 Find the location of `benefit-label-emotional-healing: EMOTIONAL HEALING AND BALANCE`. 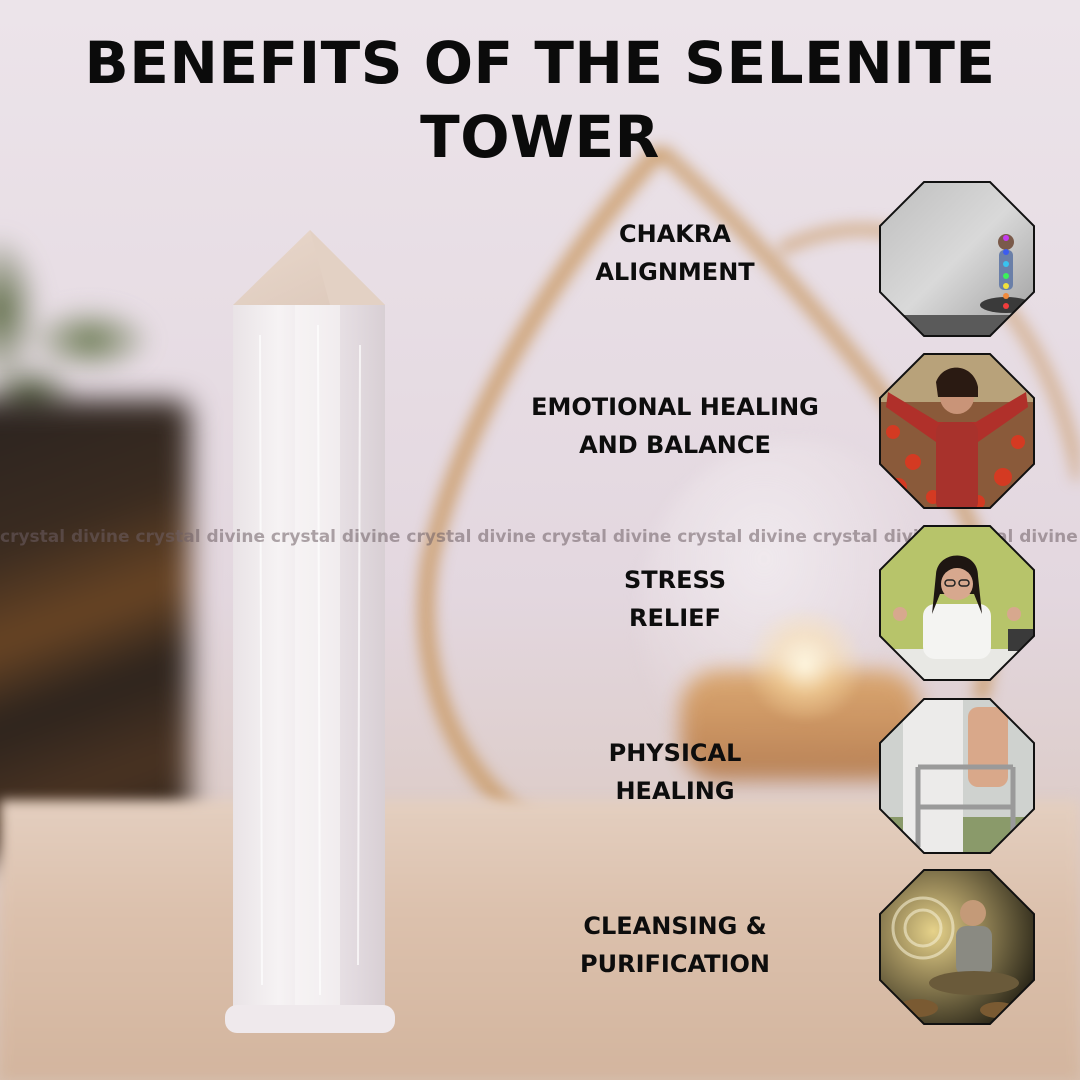

benefit-label-emotional-healing: EMOTIONAL HEALING AND BALANCE is located at coordinates (675, 426).